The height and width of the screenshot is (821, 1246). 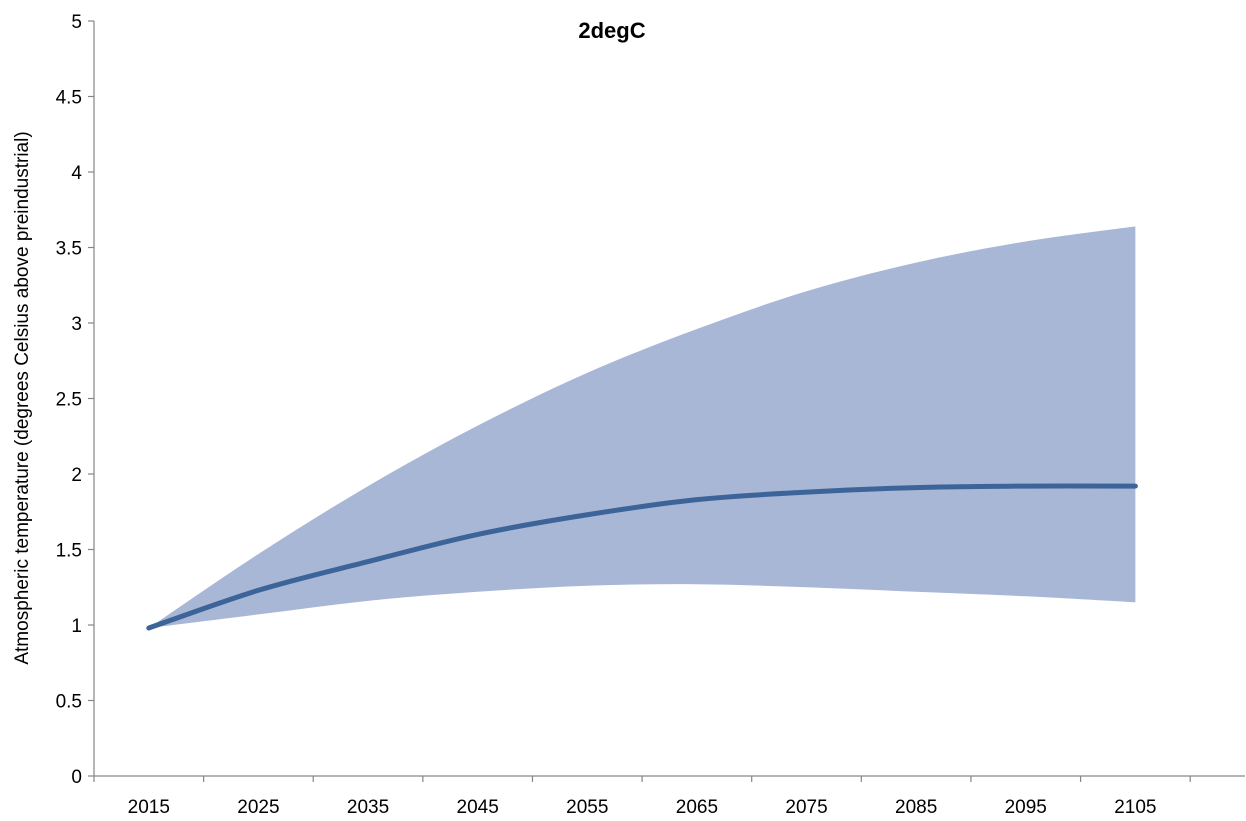 What do you see at coordinates (1026, 807) in the screenshot?
I see `x-tick-label: 2095` at bounding box center [1026, 807].